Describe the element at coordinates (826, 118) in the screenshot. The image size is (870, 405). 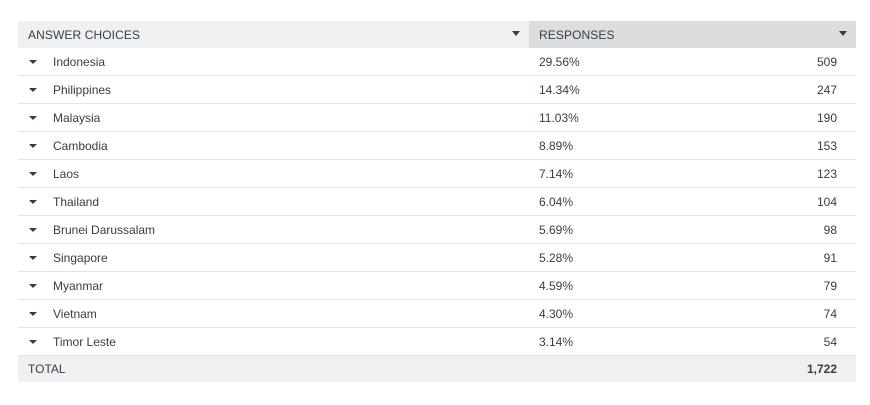
I see `response-count: 190` at that location.